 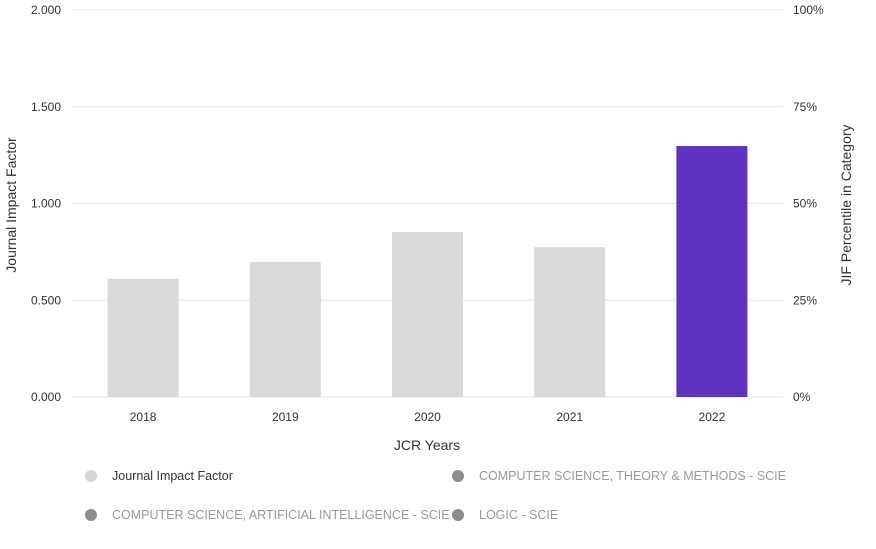 I want to click on y2-tick-label: 50%, so click(x=805, y=204).